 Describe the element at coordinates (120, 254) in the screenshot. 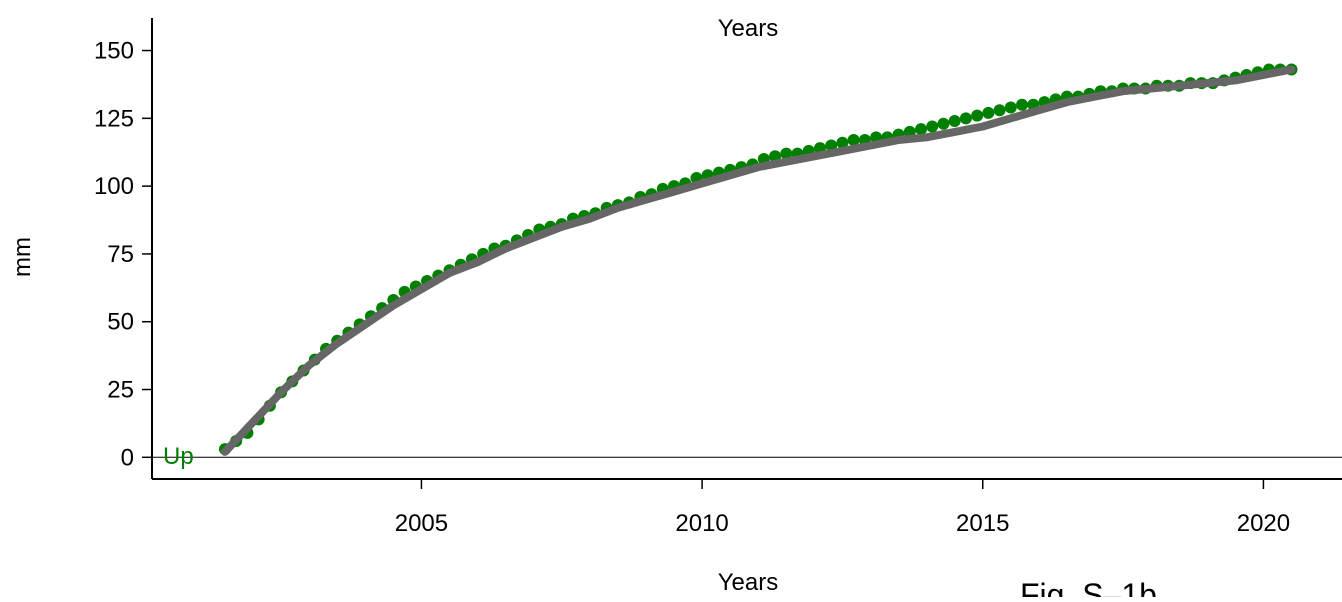

I see `y-tick-label: 75` at that location.